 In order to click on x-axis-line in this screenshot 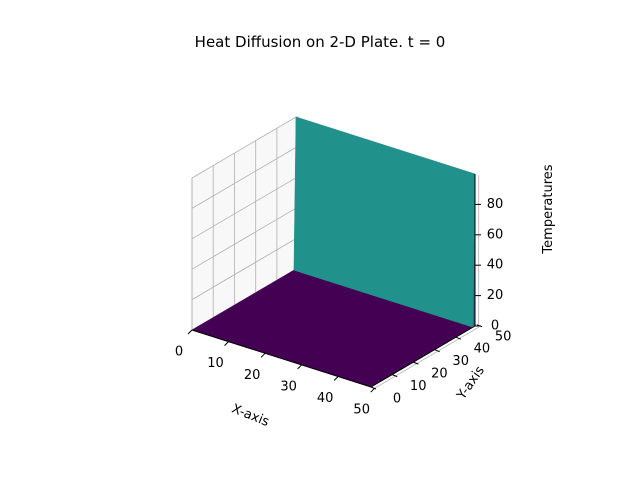, I will do `click(281, 358)`.